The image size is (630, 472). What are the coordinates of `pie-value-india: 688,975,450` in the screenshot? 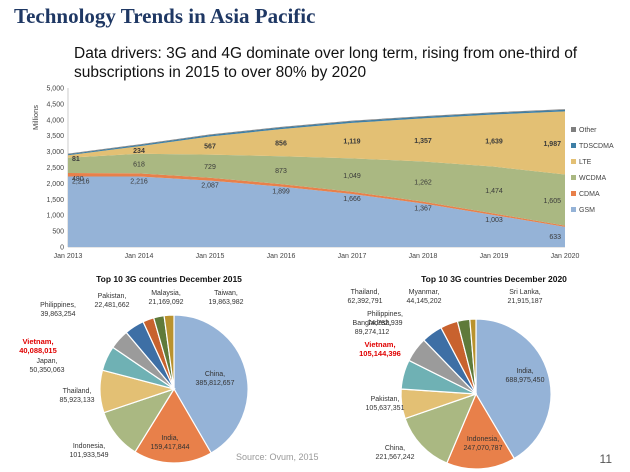 It's located at (525, 380).